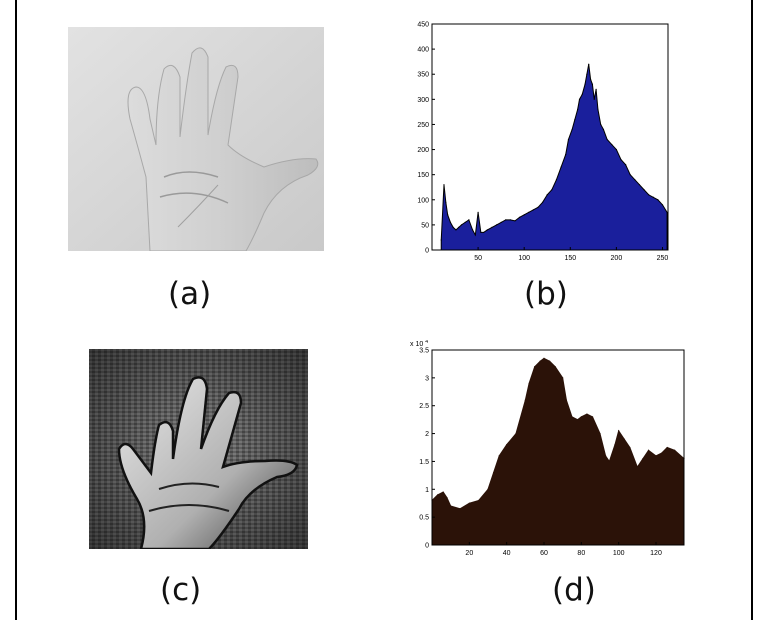 The image size is (767, 620). What do you see at coordinates (424, 406) in the screenshot?
I see `y-tick-label: 2.5` at bounding box center [424, 406].